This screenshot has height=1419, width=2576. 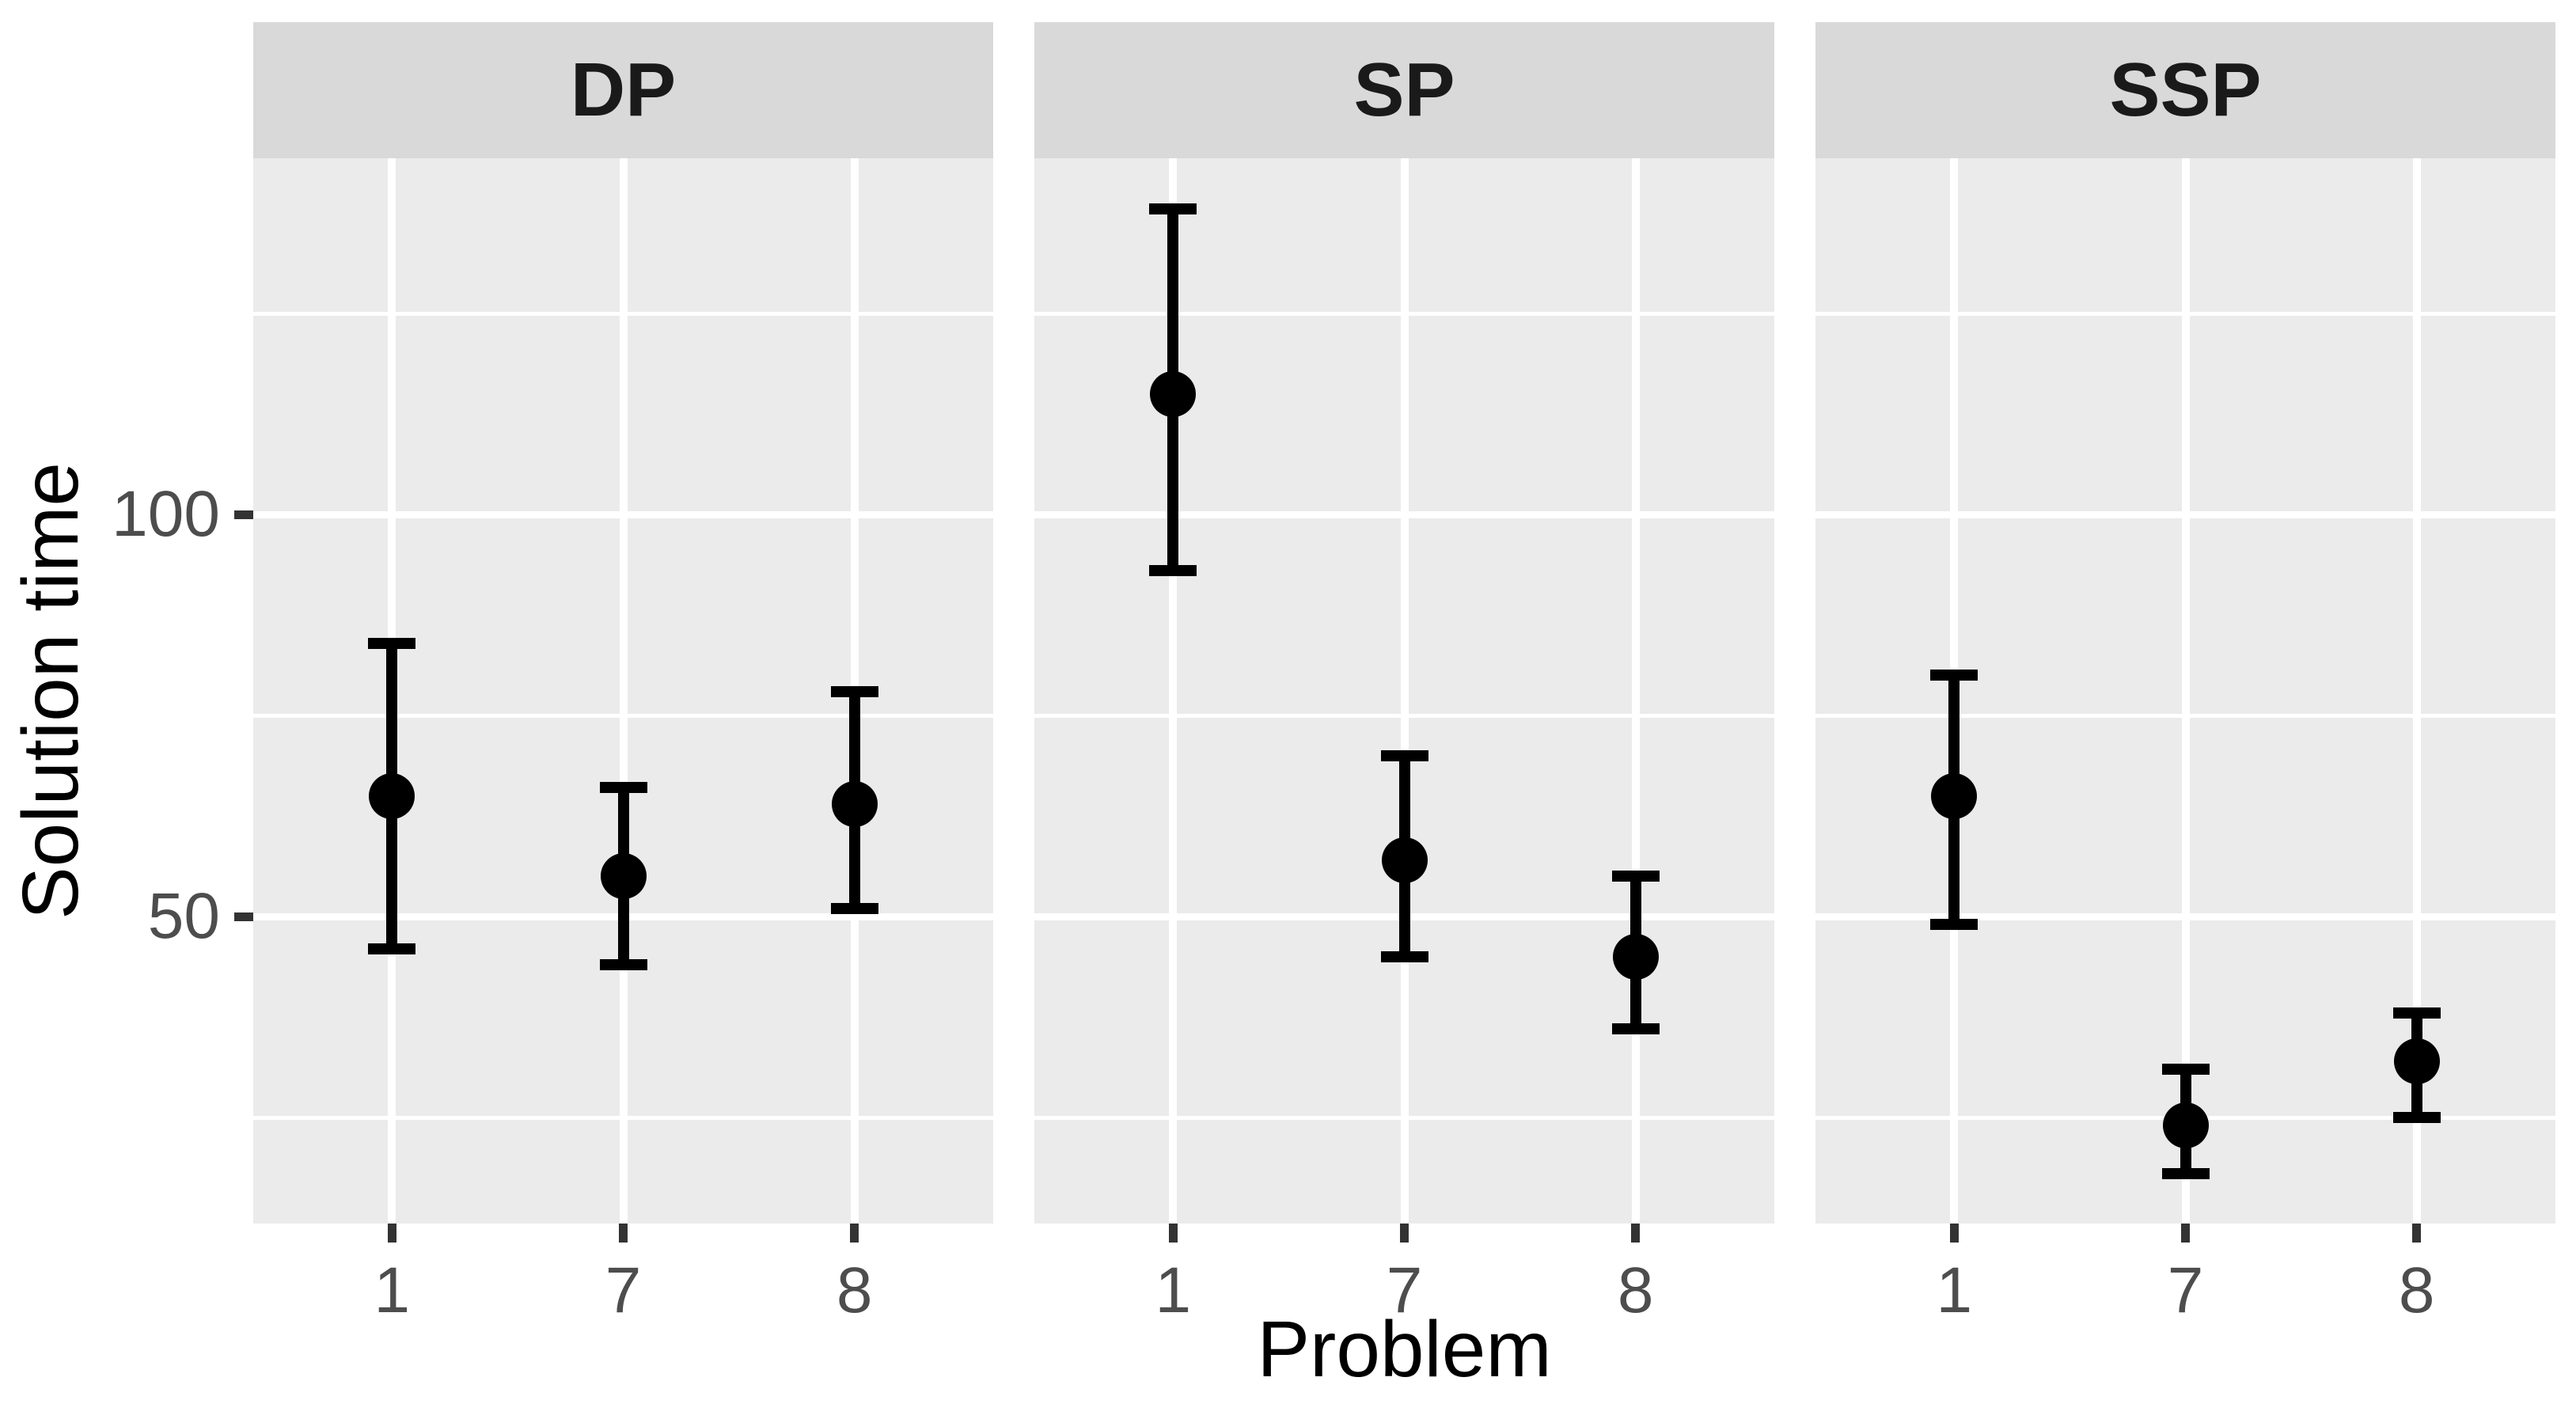 What do you see at coordinates (1635, 1290) in the screenshot?
I see `x-tick-label-sp-8: 8` at bounding box center [1635, 1290].